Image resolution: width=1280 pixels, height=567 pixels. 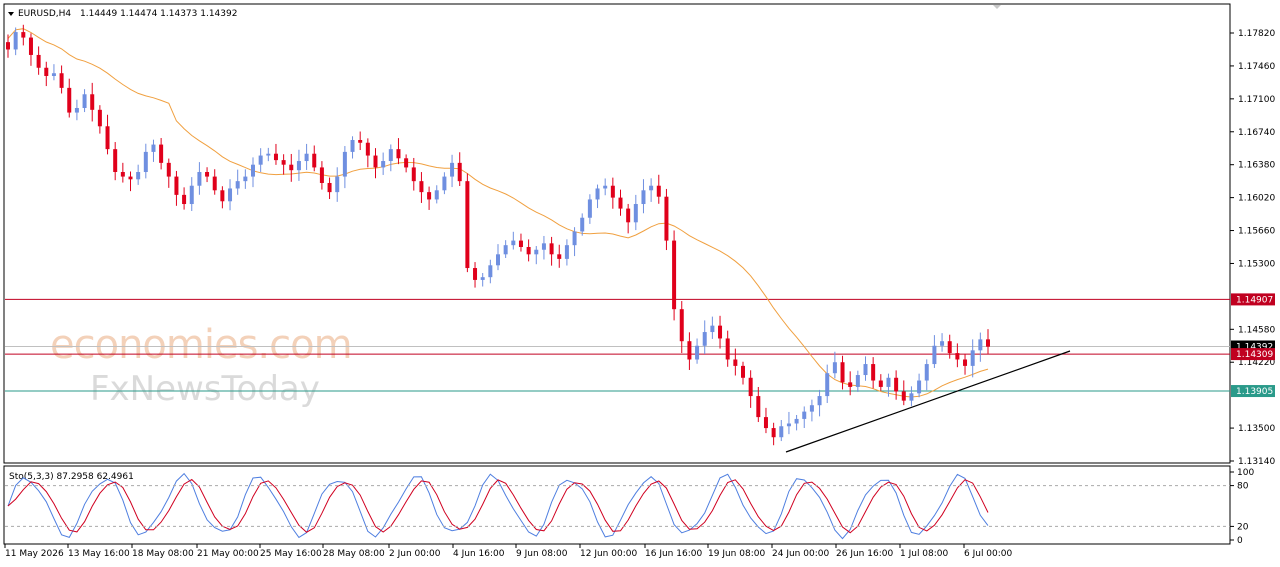 What do you see at coordinates (1256, 363) in the screenshot?
I see `y-tick-label: 1.14220` at bounding box center [1256, 363].